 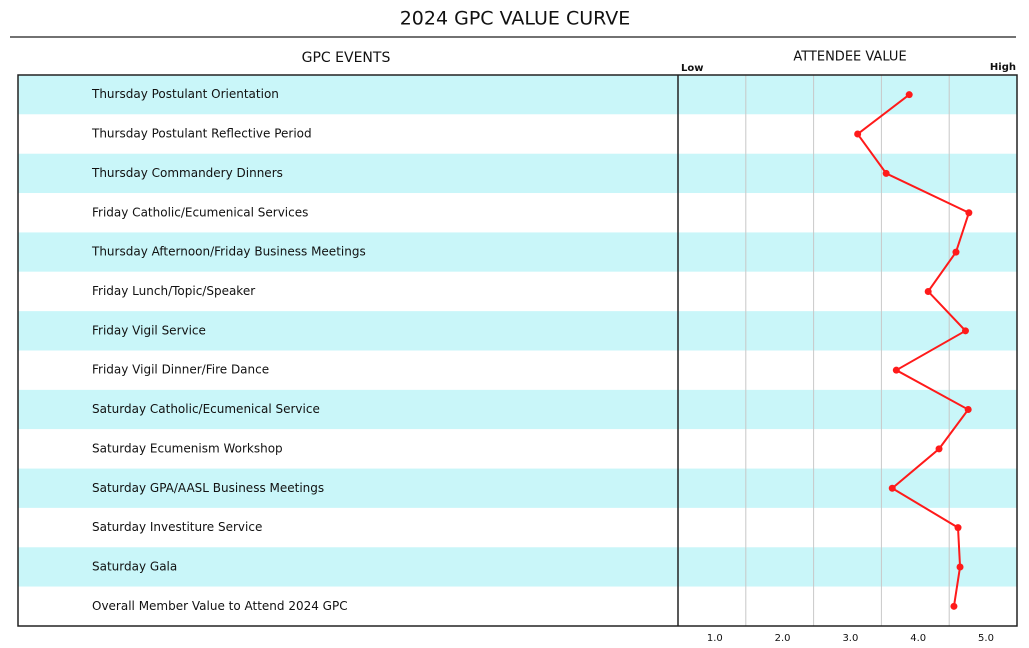 I want to click on high-label: High, so click(x=1003, y=67).